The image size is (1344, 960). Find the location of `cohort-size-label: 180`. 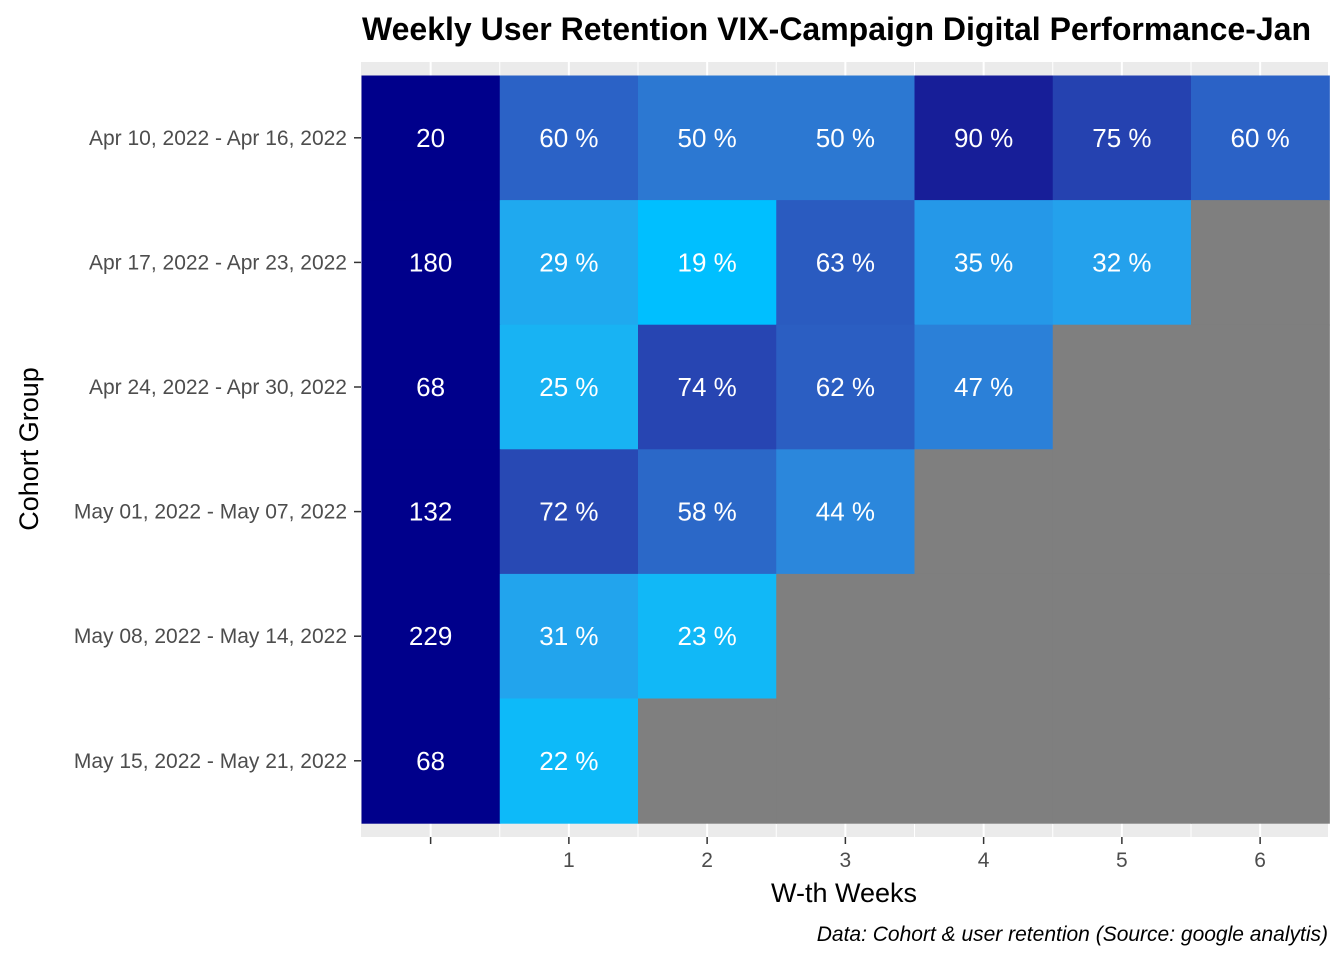

cohort-size-label: 180 is located at coordinates (430, 262).